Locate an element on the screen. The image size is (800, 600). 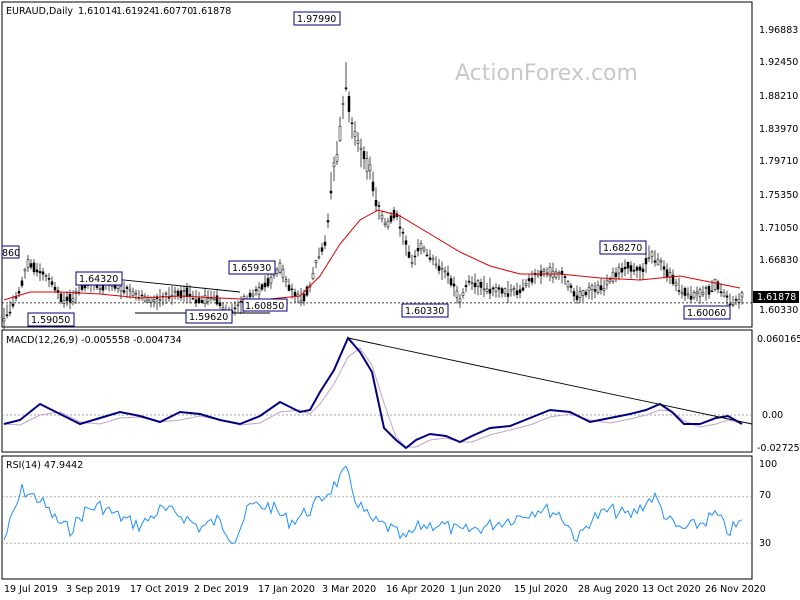
macd-ytick-top: 0.060165 is located at coordinates (778, 339).